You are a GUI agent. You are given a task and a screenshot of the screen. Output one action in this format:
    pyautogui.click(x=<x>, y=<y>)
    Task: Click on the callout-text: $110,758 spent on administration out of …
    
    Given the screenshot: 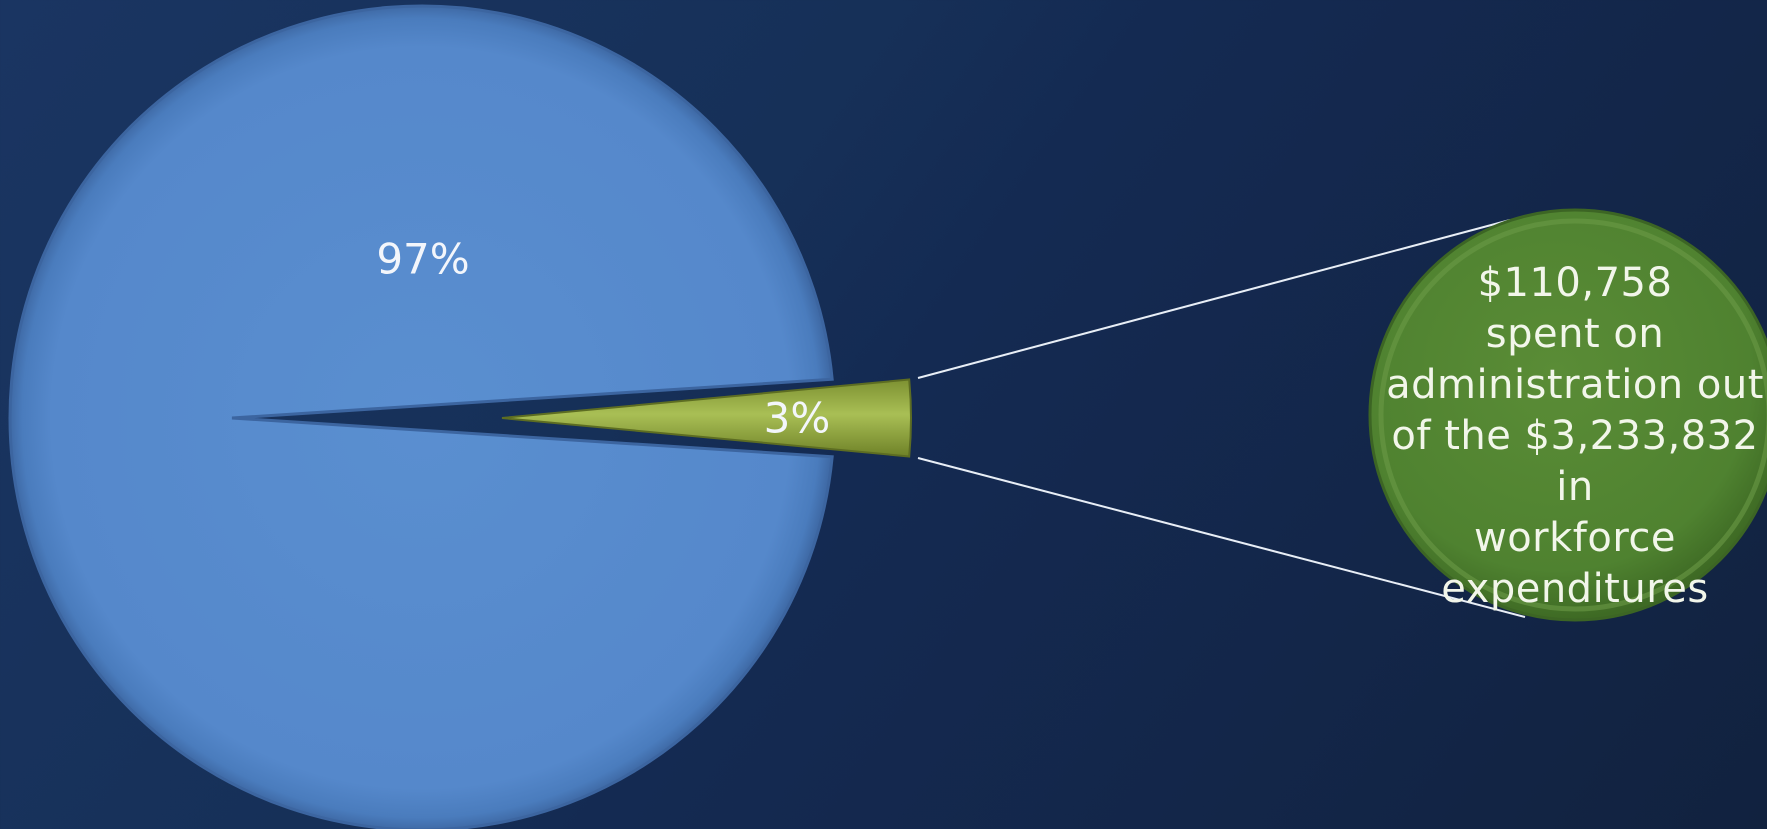 What is the action you would take?
    pyautogui.click(x=1575, y=436)
    